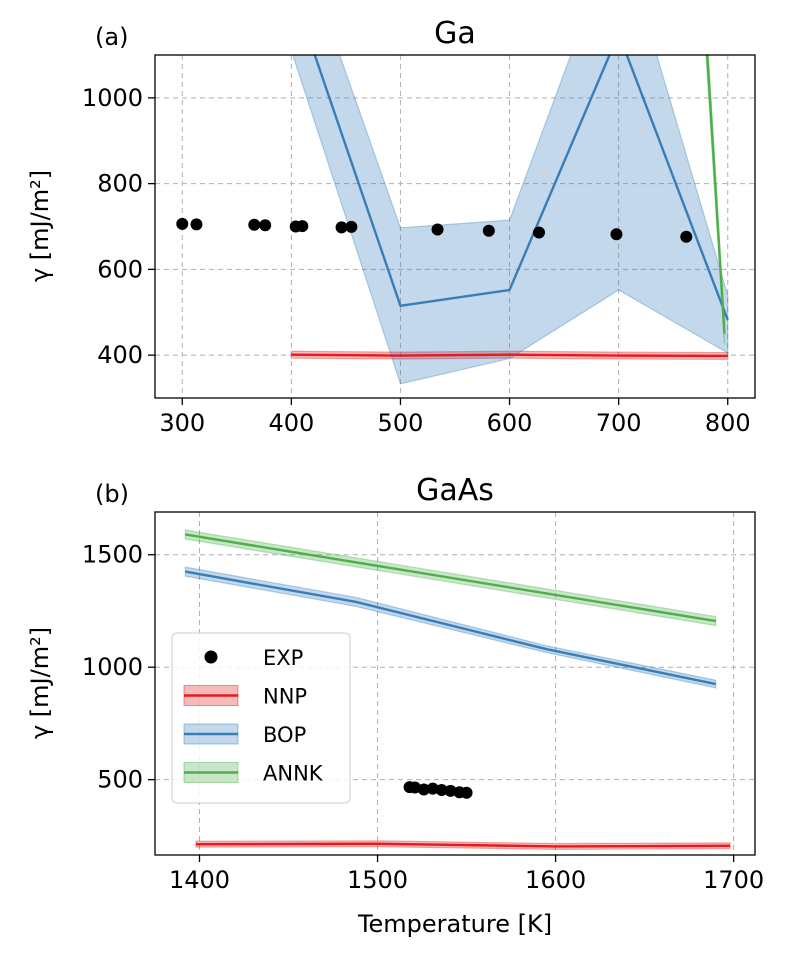 Image resolution: width=788 pixels, height=954 pixels. I want to click on legend: EXP NNP BOP ANNK, so click(261, 718).